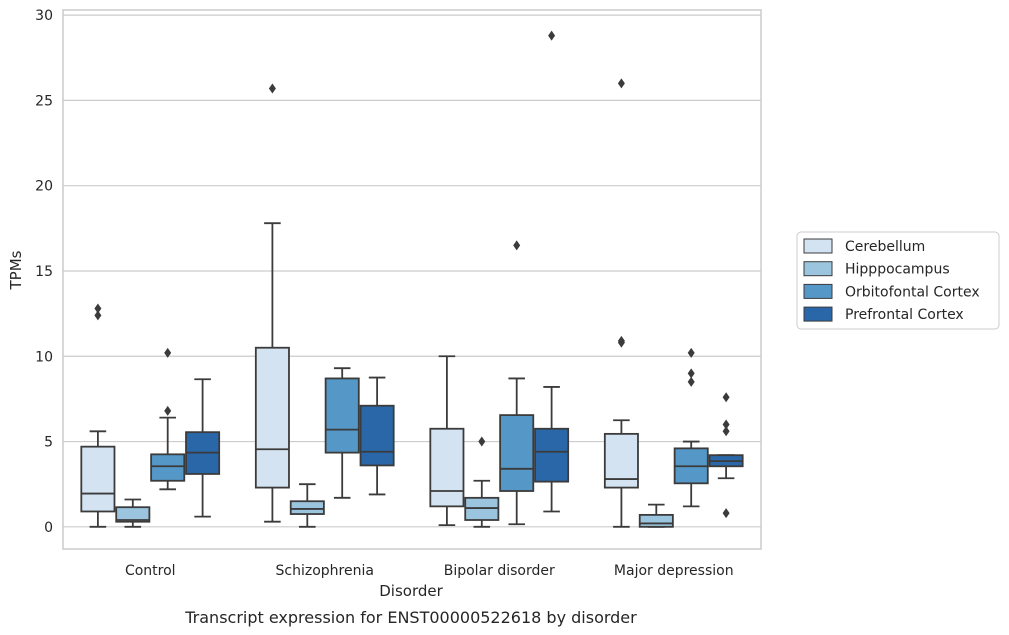 The height and width of the screenshot is (635, 1009). I want to click on x-tick-label: Control, so click(150, 571).